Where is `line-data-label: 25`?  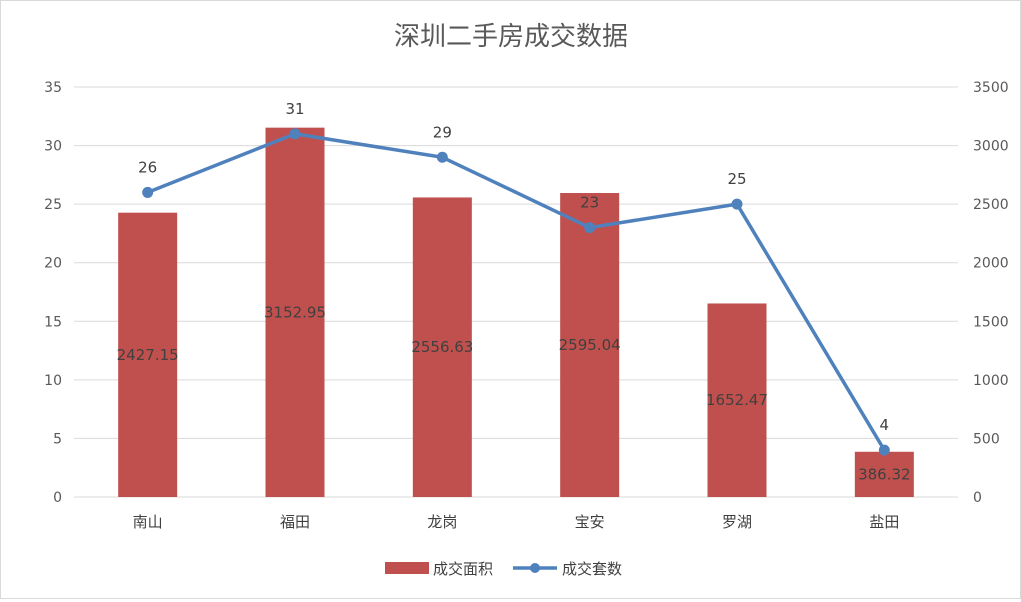
line-data-label: 25 is located at coordinates (736, 179).